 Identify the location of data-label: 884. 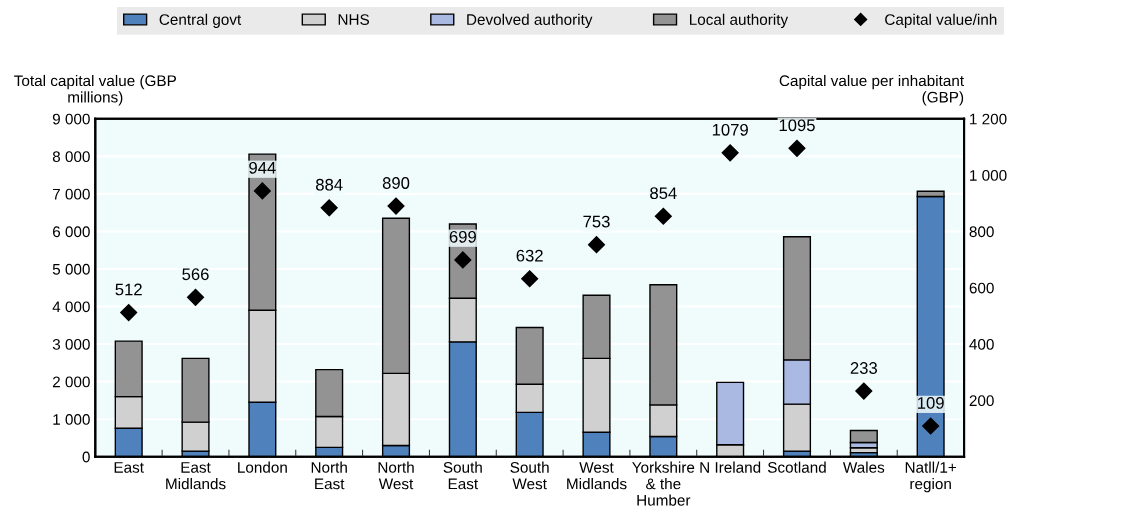
(329, 184).